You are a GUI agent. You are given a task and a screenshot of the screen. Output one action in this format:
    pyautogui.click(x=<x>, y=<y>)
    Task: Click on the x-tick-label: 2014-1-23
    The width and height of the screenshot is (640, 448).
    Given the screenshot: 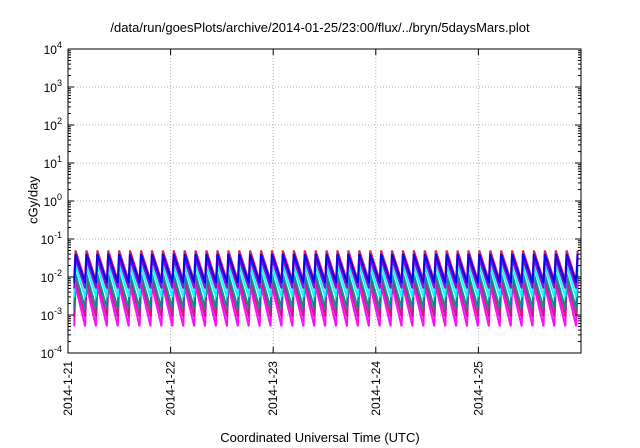 What is the action you would take?
    pyautogui.click(x=273, y=388)
    